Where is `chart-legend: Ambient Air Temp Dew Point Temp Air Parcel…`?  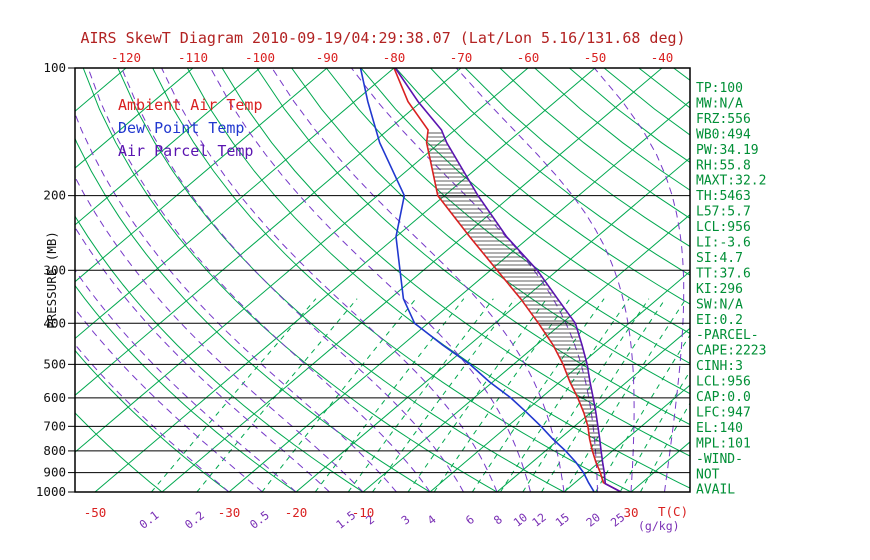
chart-legend: Ambient Air Temp Dew Point Temp Air Parcel… is located at coordinates (190, 128).